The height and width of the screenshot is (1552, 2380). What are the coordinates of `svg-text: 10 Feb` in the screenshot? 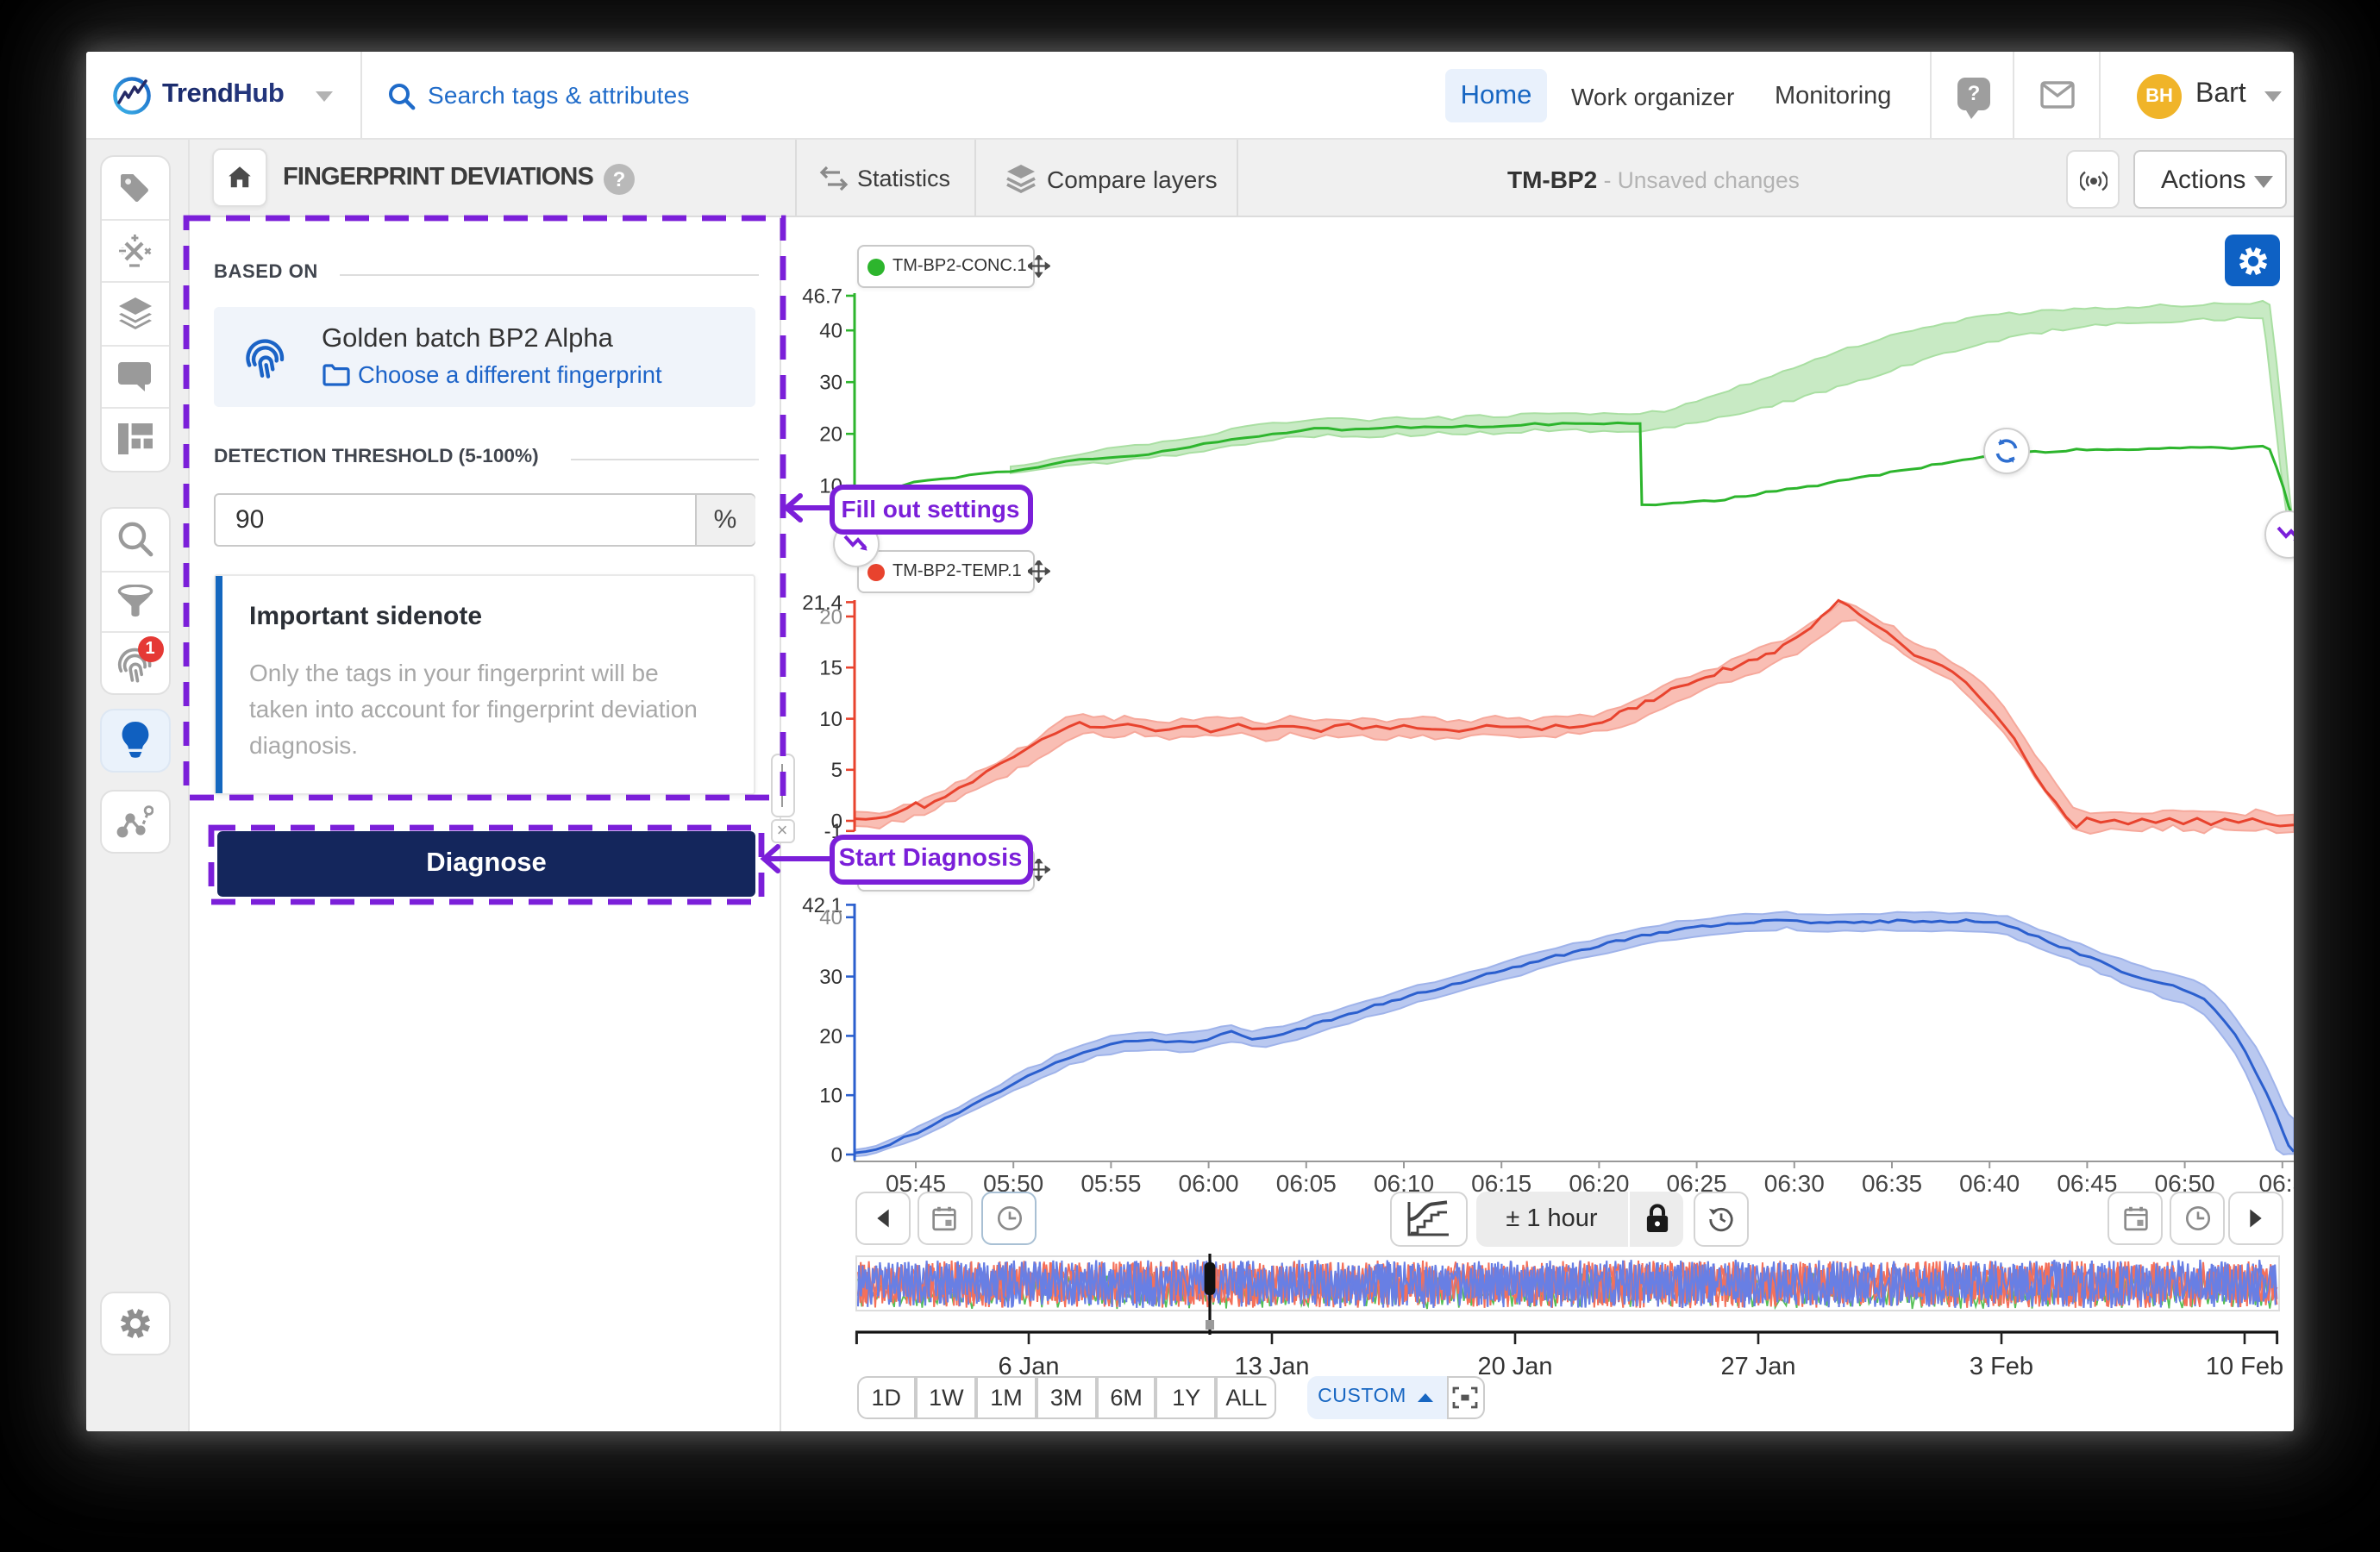 It's located at (2244, 1366).